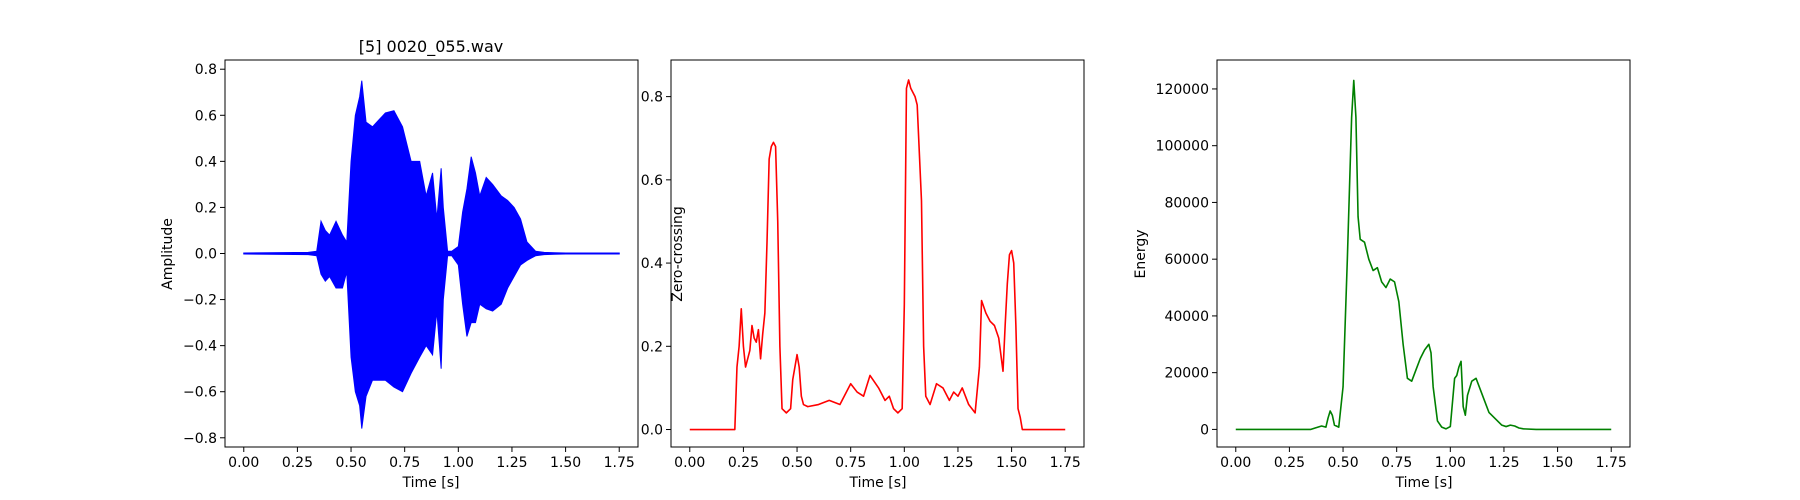 The image size is (1800, 500). I want to click on waveform-xtick-label: 1.25, so click(511, 463).